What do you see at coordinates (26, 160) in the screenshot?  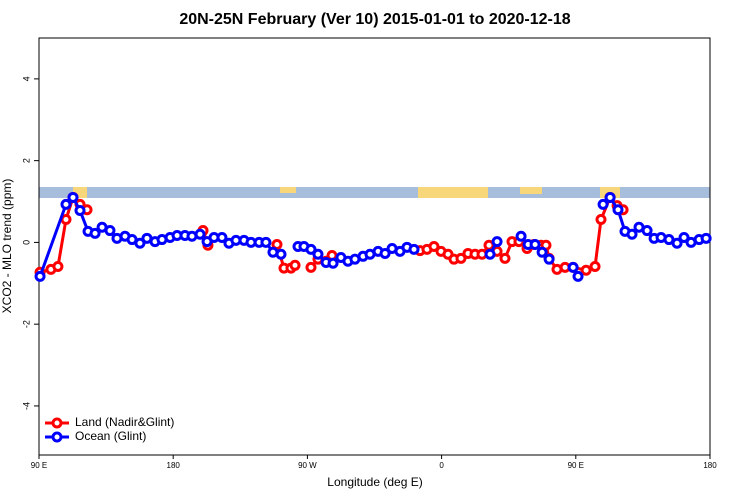 I see `y-tick-label: 2` at bounding box center [26, 160].